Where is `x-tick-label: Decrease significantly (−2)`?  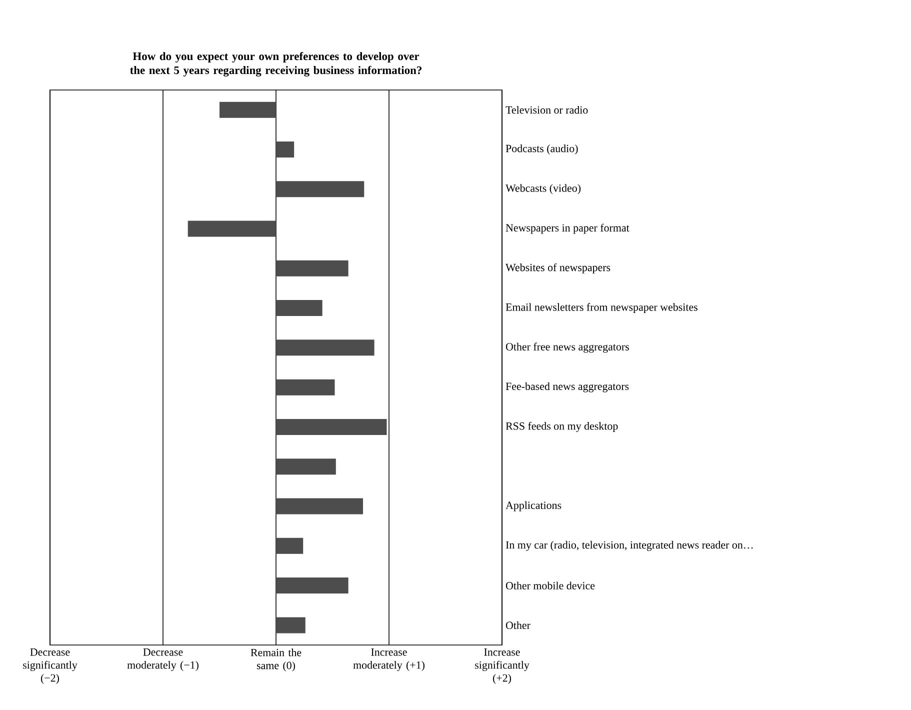
x-tick-label: Decrease significantly (−2) is located at coordinates (50, 666).